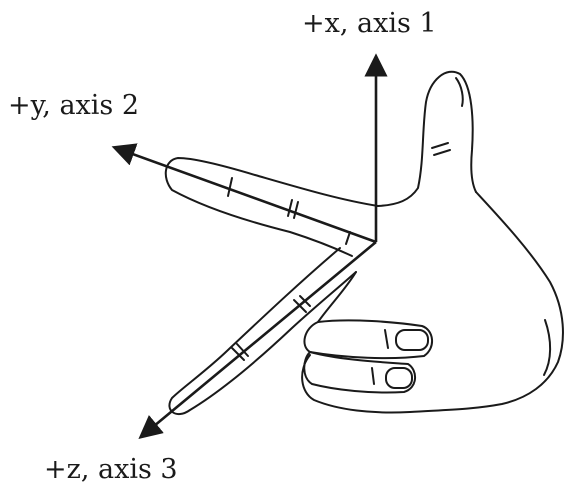  Describe the element at coordinates (441, 149) in the screenshot. I see `thumb-crease` at that location.